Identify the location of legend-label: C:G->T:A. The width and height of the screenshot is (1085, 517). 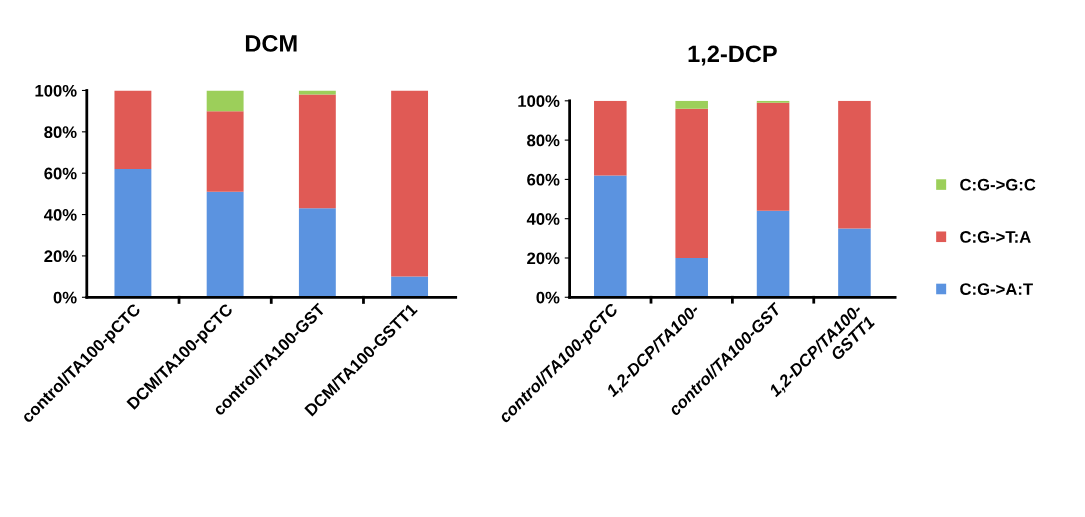
(995, 237).